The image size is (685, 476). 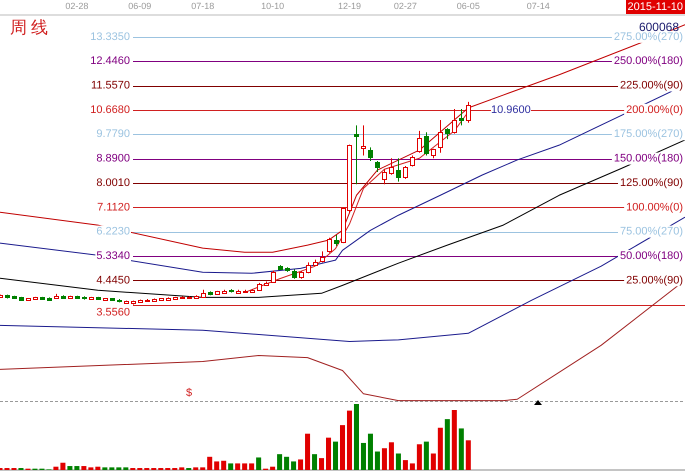 What do you see at coordinates (113, 256) in the screenshot?
I see `ref-line-label: 5.3340` at bounding box center [113, 256].